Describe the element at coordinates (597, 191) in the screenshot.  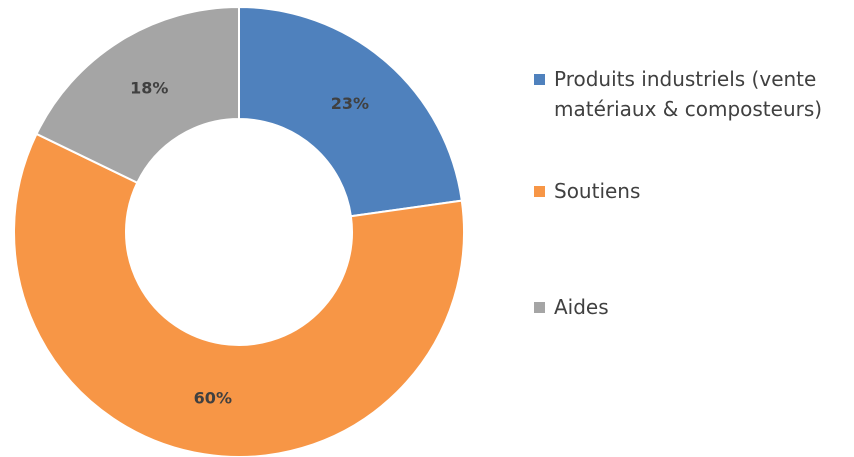
I see `legend-label: Soutiens` at that location.